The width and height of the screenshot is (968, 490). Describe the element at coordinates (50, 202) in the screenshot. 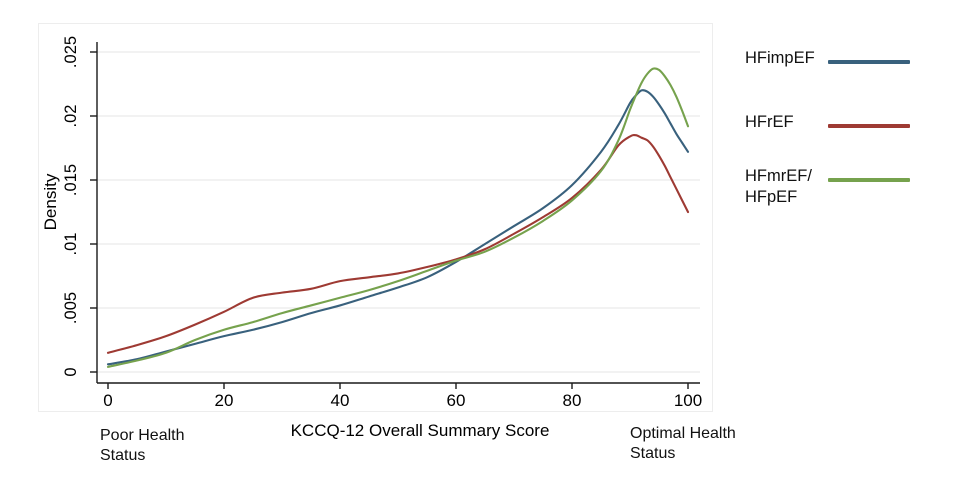

I see `y-axis-title: Density` at that location.